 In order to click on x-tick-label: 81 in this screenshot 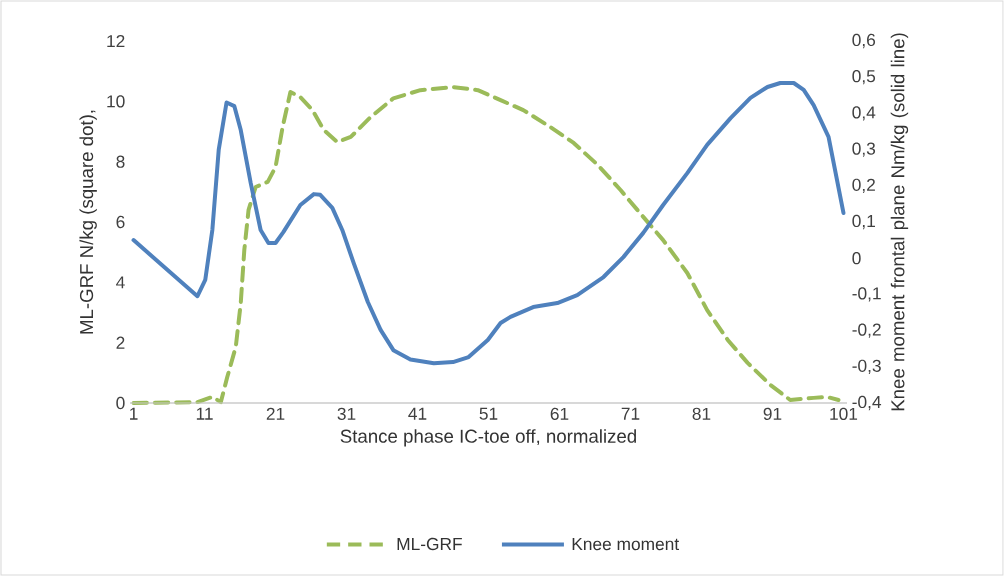, I will do `click(701, 413)`.